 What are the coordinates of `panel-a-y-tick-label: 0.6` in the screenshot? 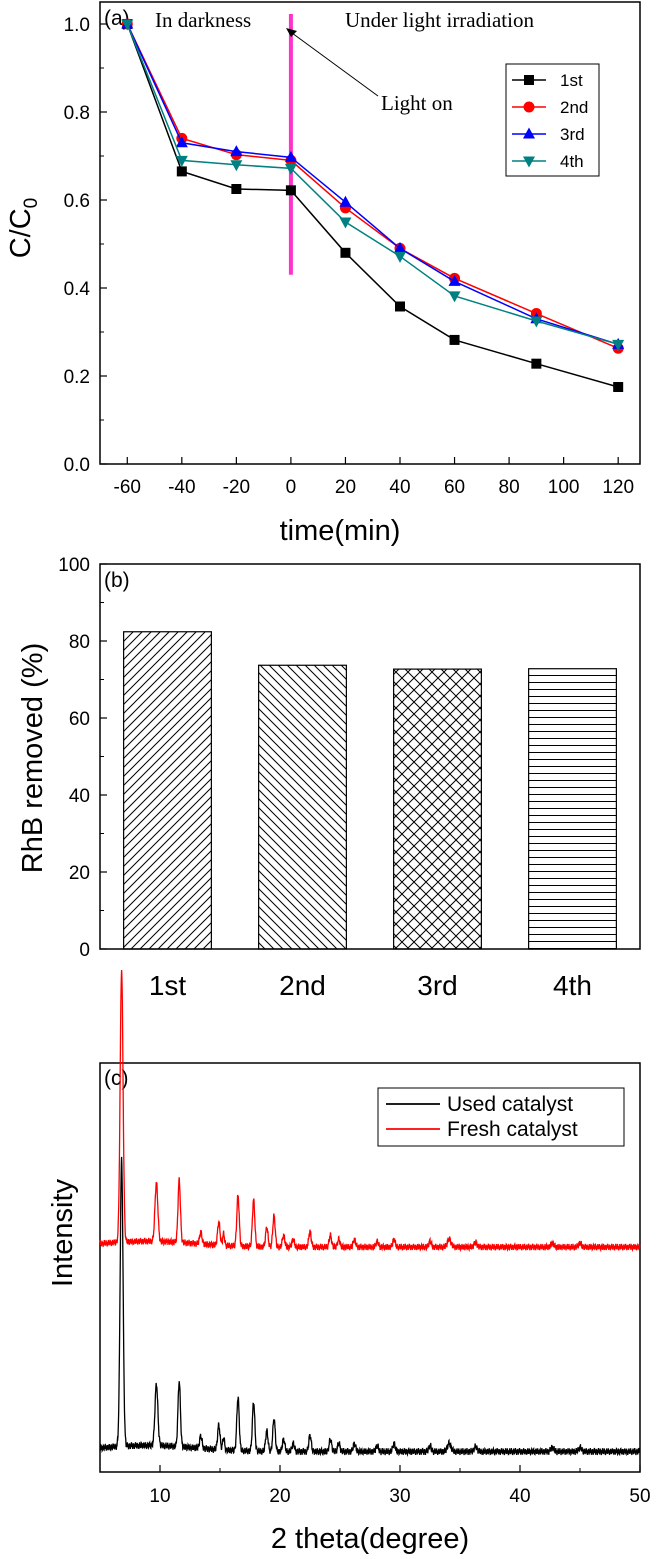 It's located at (77, 201).